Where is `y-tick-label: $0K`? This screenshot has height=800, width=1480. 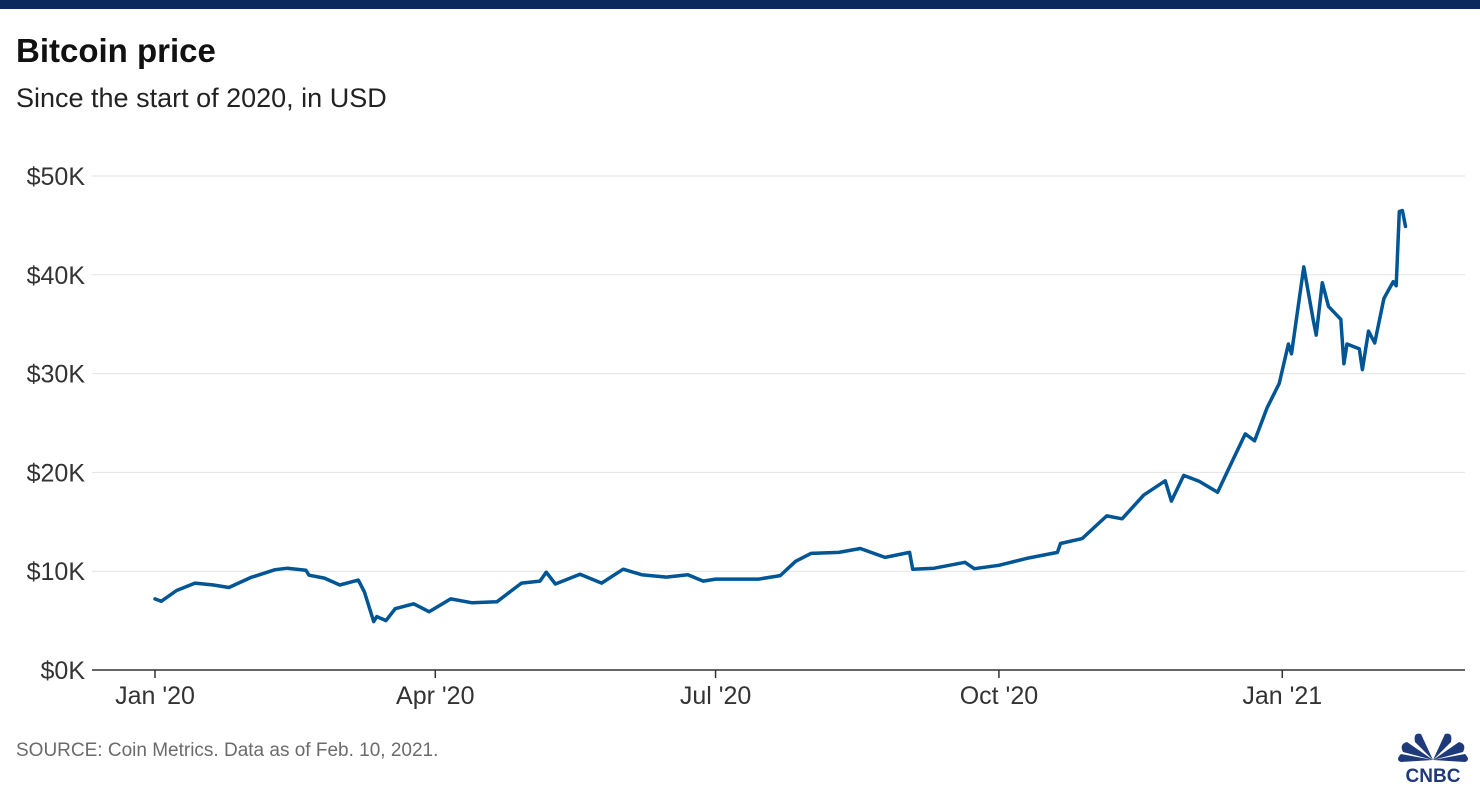
y-tick-label: $0K is located at coordinates (63, 671).